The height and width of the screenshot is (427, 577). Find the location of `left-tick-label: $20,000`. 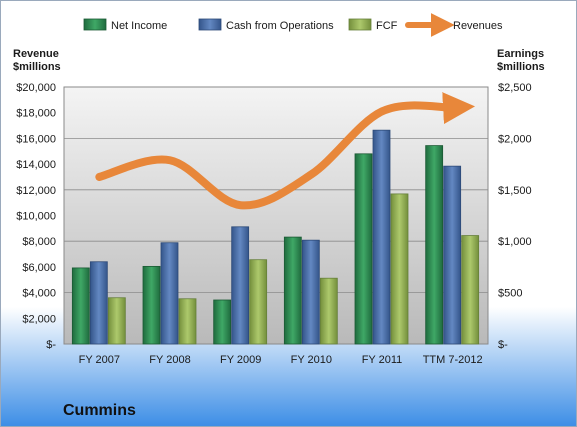

left-tick-label: $20,000 is located at coordinates (36, 88).